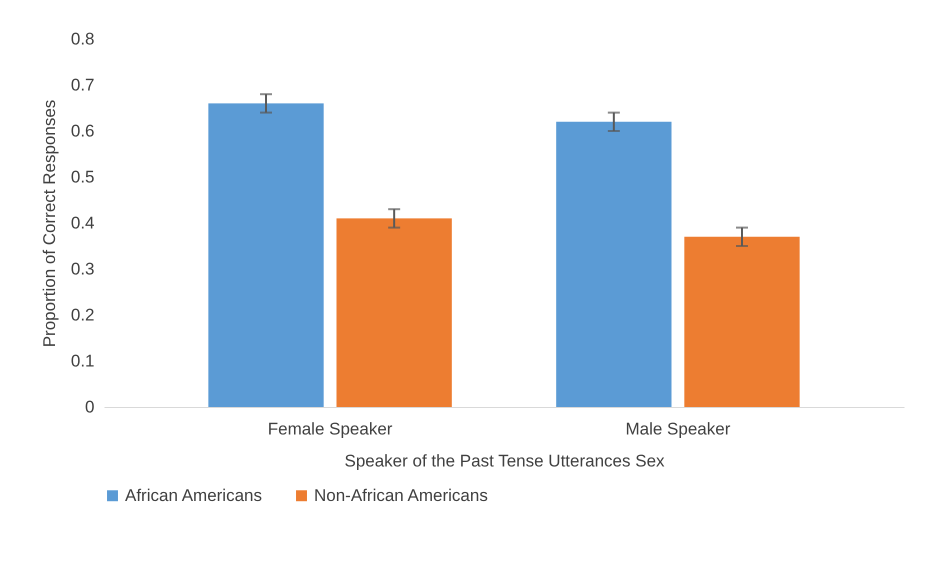  What do you see at coordinates (82, 177) in the screenshot?
I see `y-tick-label: 0.5` at bounding box center [82, 177].